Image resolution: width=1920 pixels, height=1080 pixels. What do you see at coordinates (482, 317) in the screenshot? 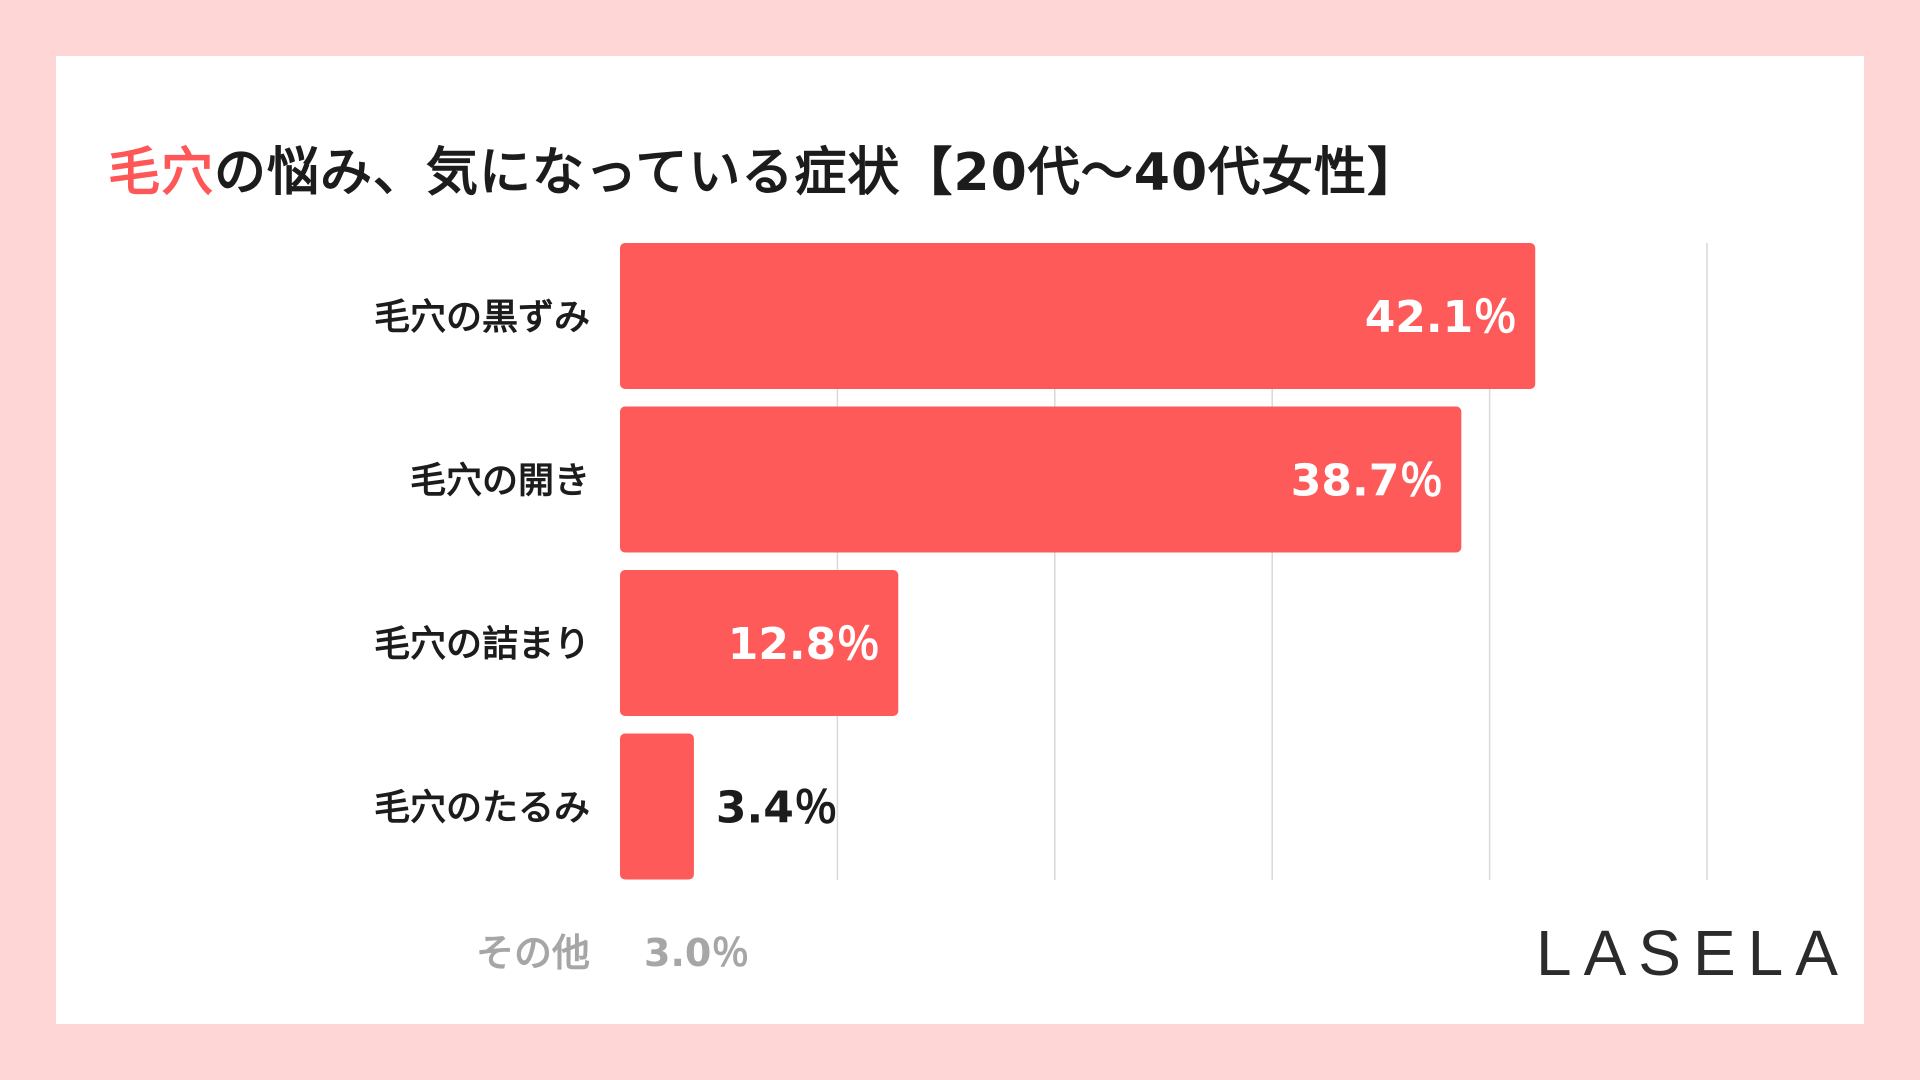
I see `category-label-1: 毛穴の黒ずみ` at bounding box center [482, 317].